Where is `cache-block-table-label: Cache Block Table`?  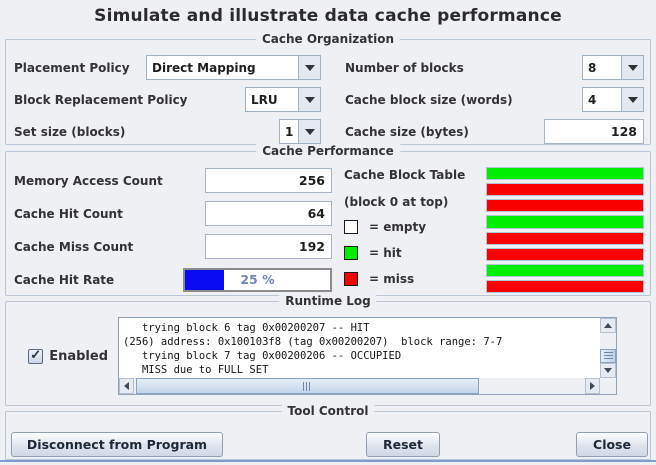
cache-block-table-label: Cache Block Table is located at coordinates (405, 175).